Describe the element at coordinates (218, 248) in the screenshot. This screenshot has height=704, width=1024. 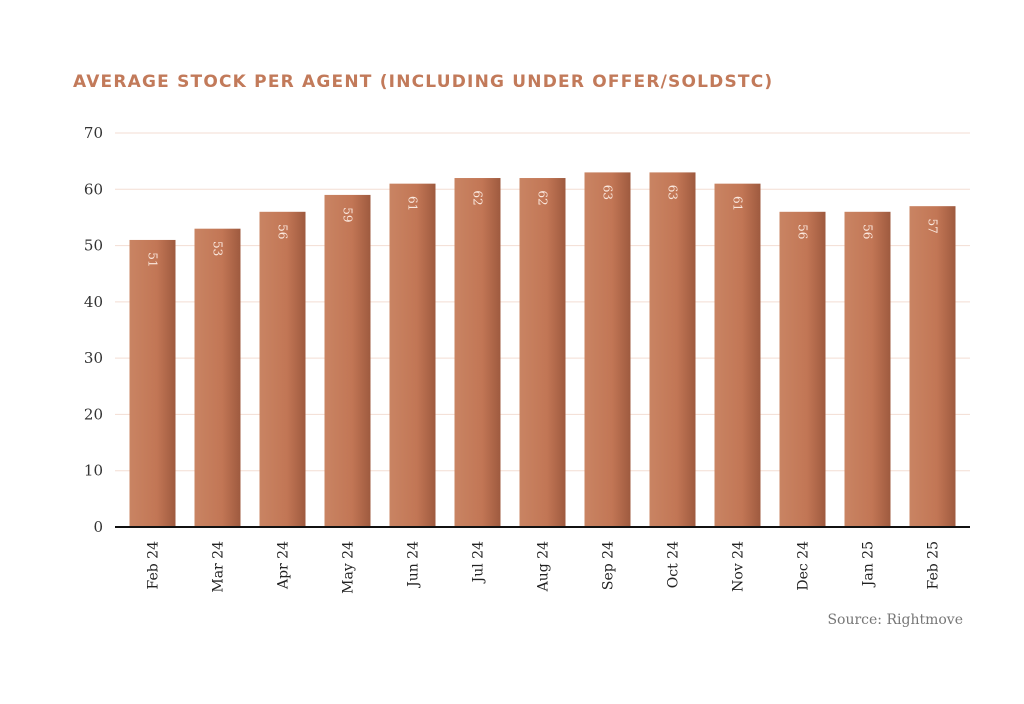
I see `data-label: 53` at that location.